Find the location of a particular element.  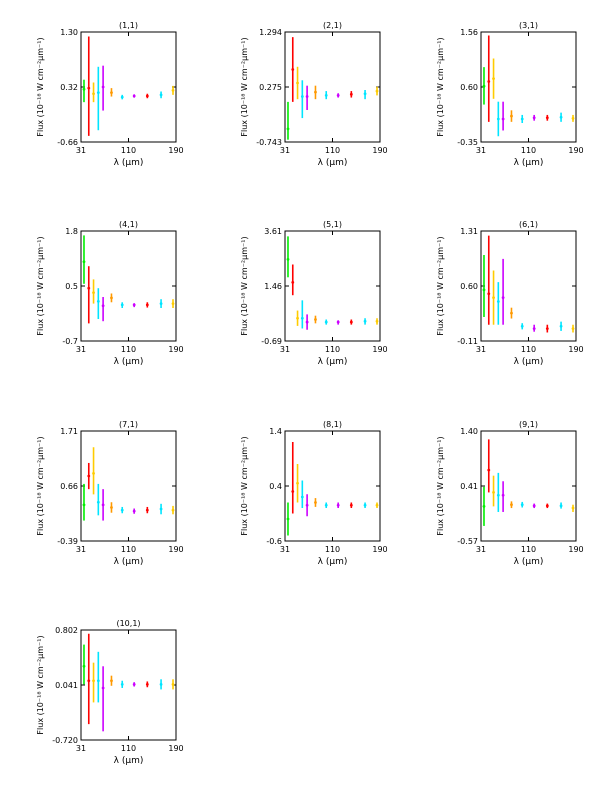

panel-title: (4,1) is located at coordinates (128, 224).